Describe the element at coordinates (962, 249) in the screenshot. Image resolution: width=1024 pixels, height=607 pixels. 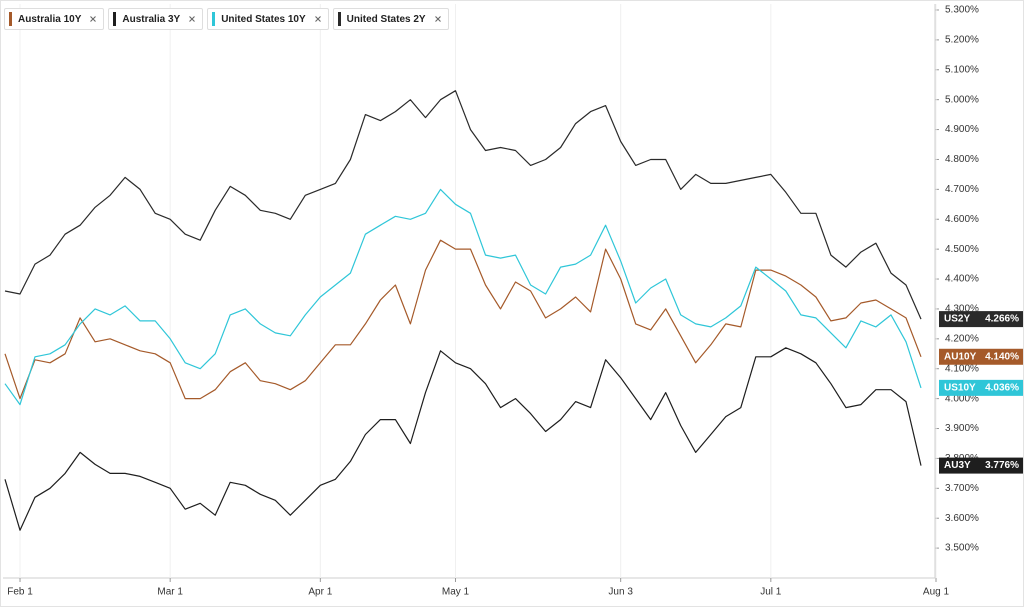
I see `y-tick-label: 4.500%` at that location.